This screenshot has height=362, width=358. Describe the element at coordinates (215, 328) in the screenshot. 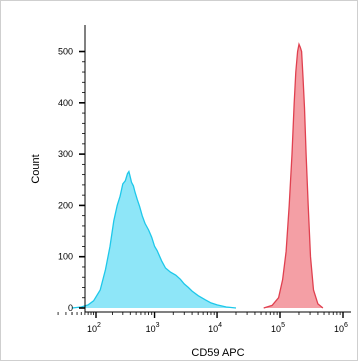

I see `x-tick-label: 10⁴` at that location.